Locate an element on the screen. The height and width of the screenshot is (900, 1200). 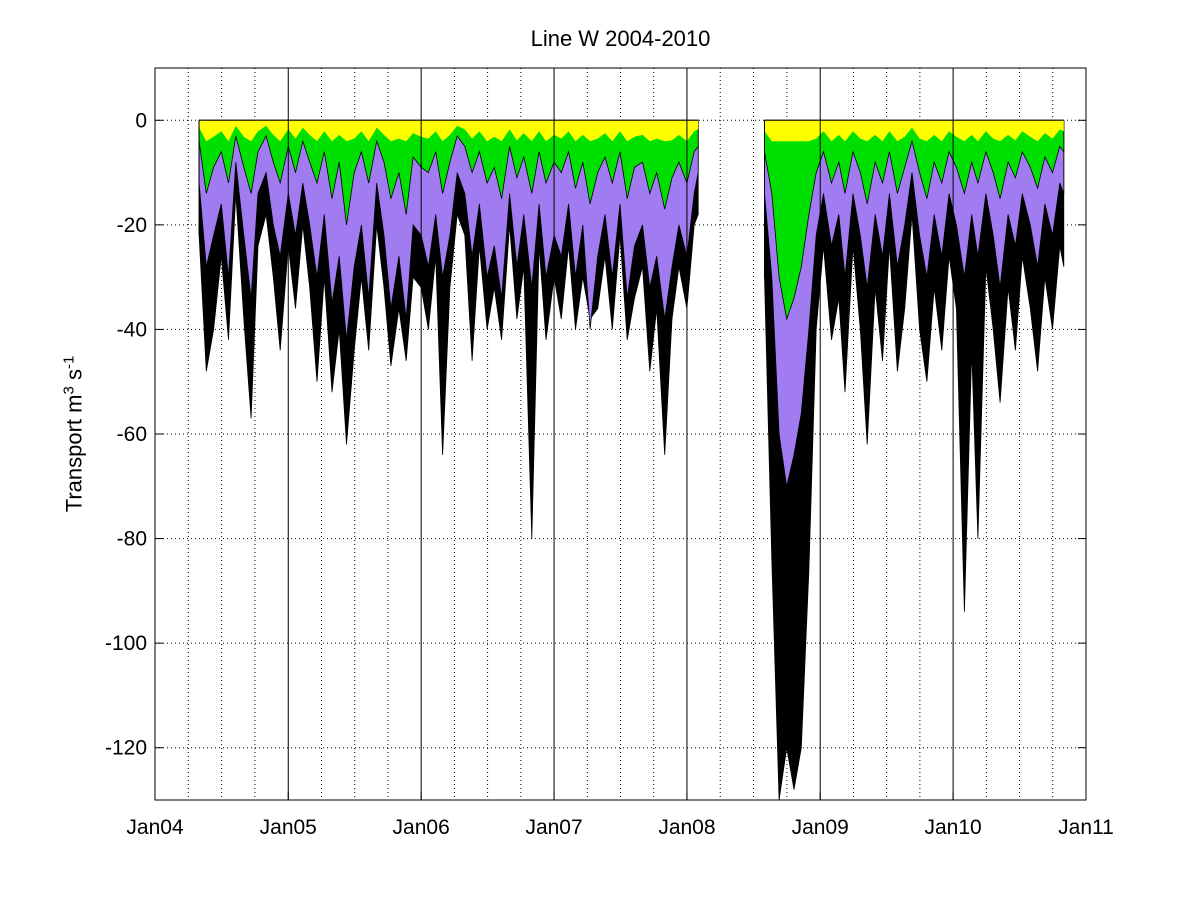
x-tick-label: Jan05 is located at coordinates (288, 827).